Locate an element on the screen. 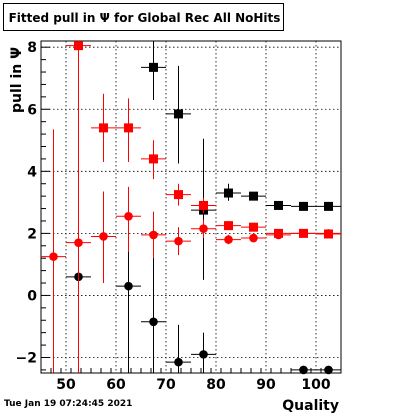 The width and height of the screenshot is (400, 414). y-tick-label: 8 is located at coordinates (32, 48).